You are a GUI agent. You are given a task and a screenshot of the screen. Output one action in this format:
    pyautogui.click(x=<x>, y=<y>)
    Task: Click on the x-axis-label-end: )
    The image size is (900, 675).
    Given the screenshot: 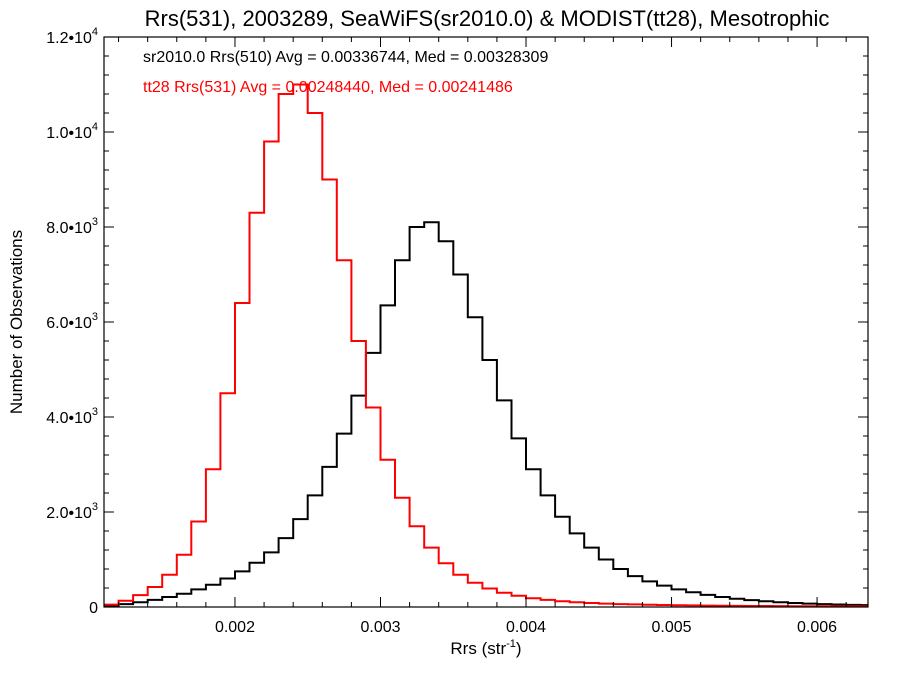 What is the action you would take?
    pyautogui.click(x=519, y=648)
    